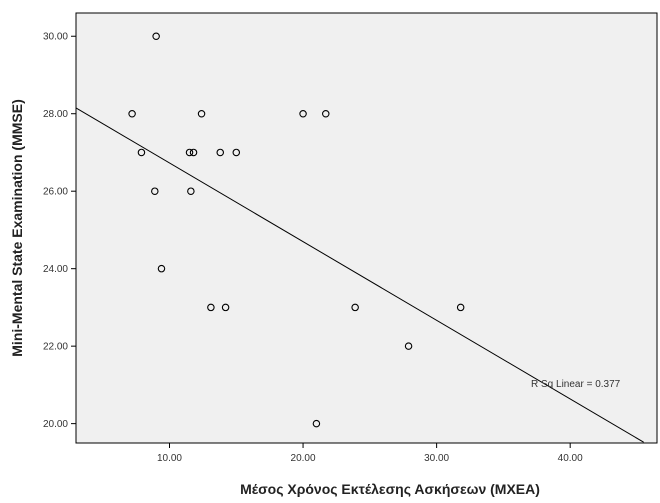 This screenshot has height=503, width=660. Describe the element at coordinates (303, 458) in the screenshot. I see `x-tick-label: 20.00` at that location.